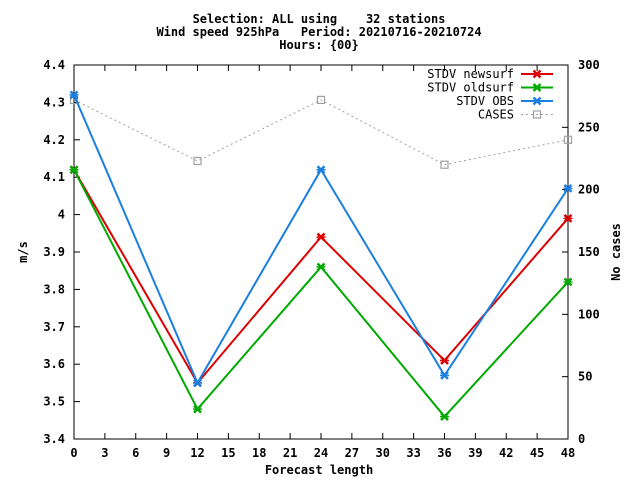  What do you see at coordinates (321, 453) in the screenshot?
I see `x-tick-label: 24` at bounding box center [321, 453].